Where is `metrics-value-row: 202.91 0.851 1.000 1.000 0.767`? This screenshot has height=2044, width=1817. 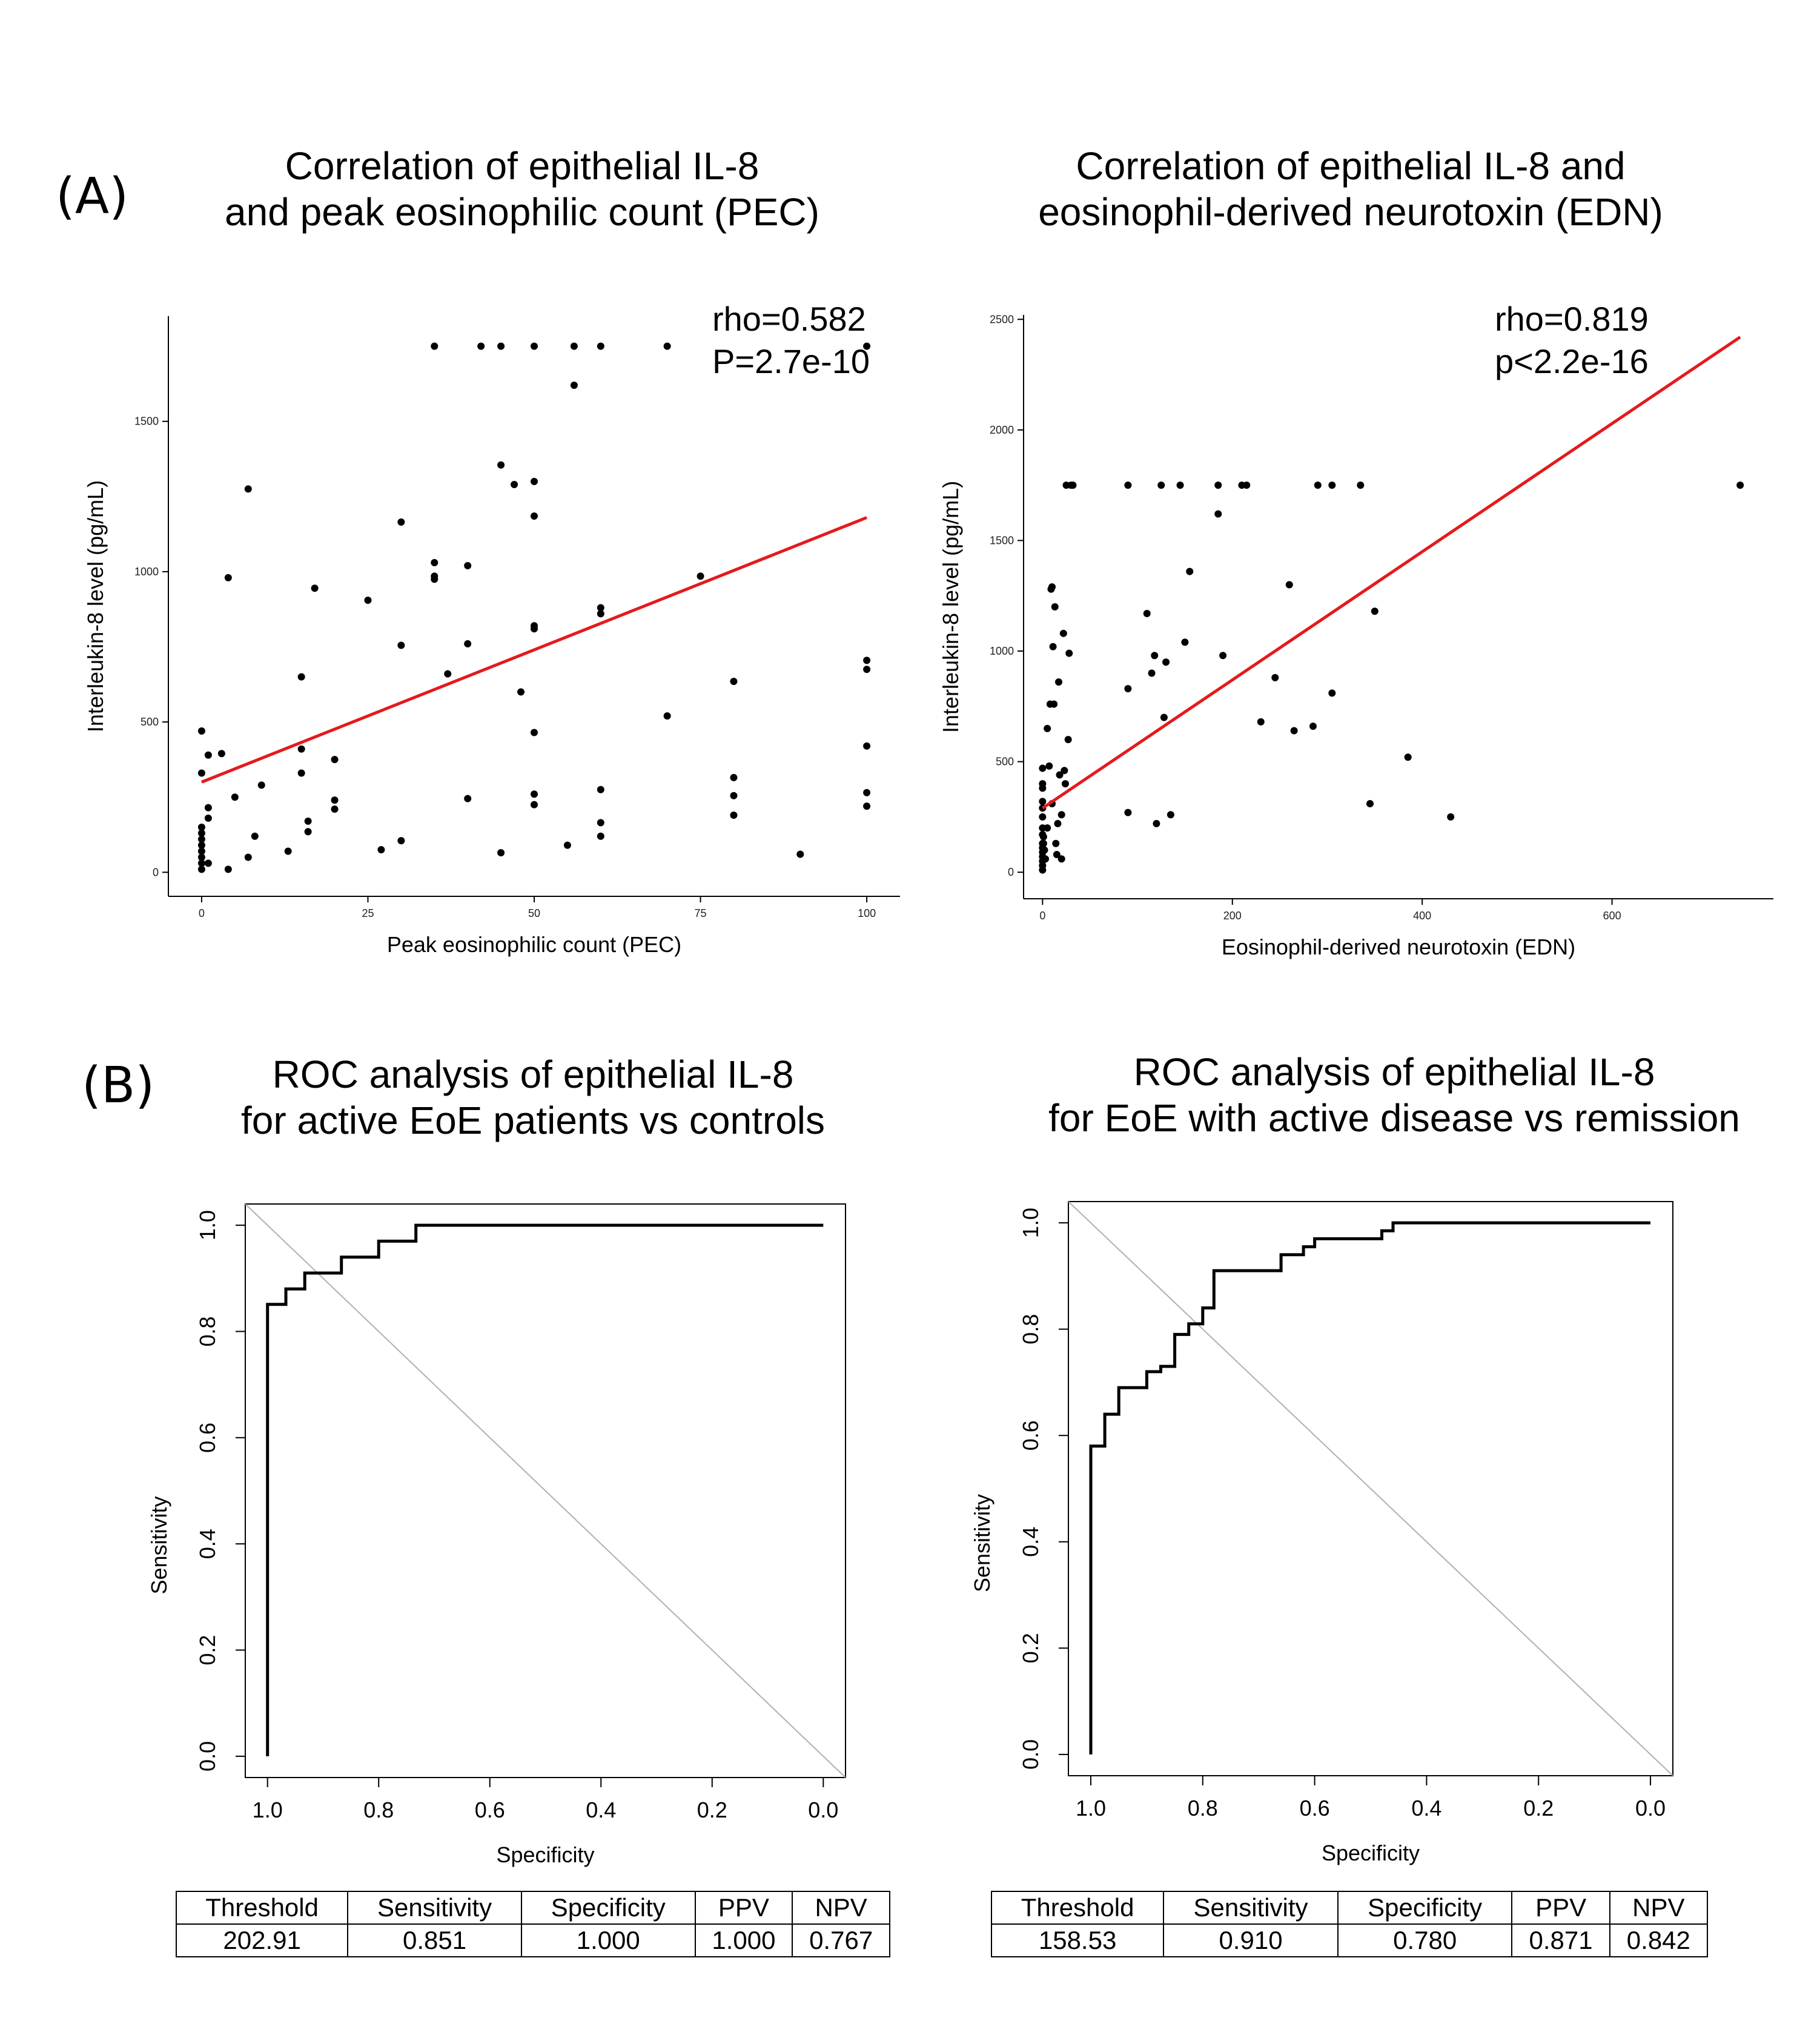 metrics-value-row: 202.91 0.851 1.000 1.000 0.767 is located at coordinates (532, 1940).